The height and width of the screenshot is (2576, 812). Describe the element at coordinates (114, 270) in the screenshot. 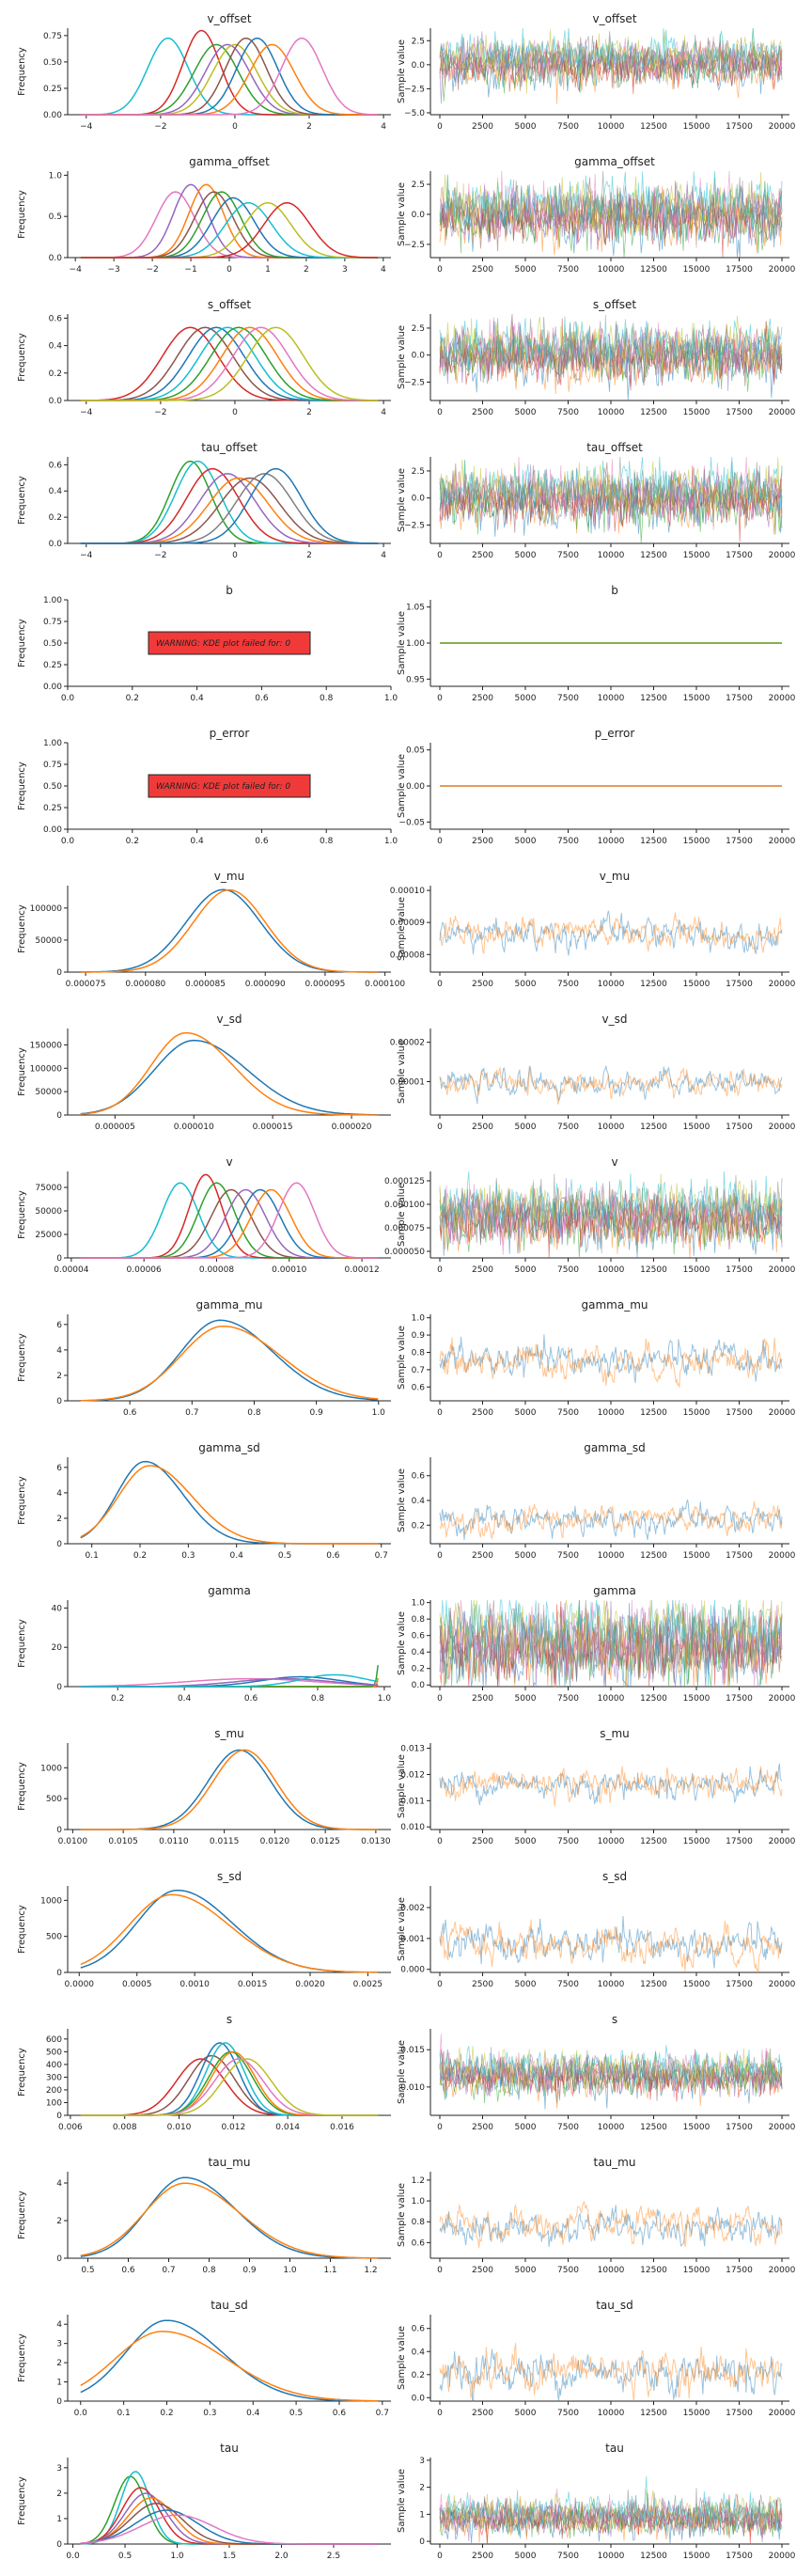

I see `kde-x-tick-label: −3` at that location.